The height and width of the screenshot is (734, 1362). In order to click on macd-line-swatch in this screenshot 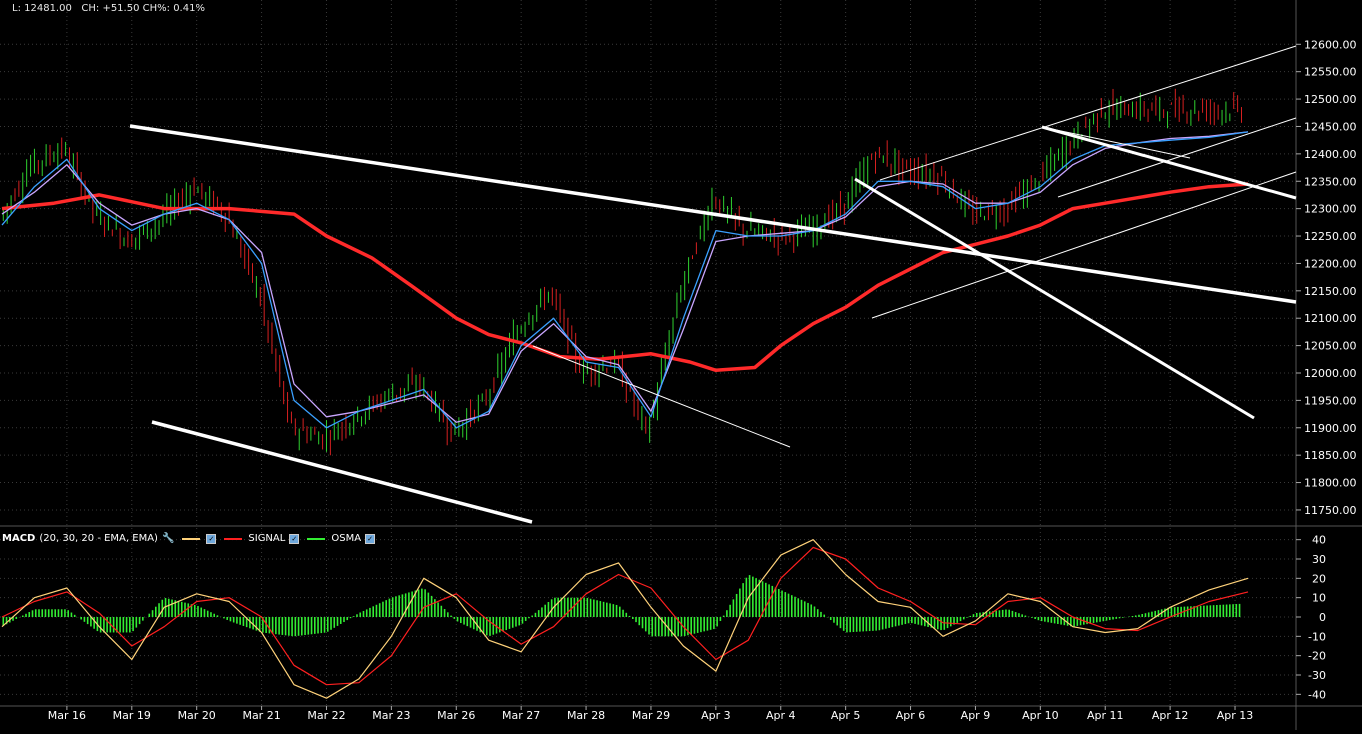, I will do `click(191, 538)`.